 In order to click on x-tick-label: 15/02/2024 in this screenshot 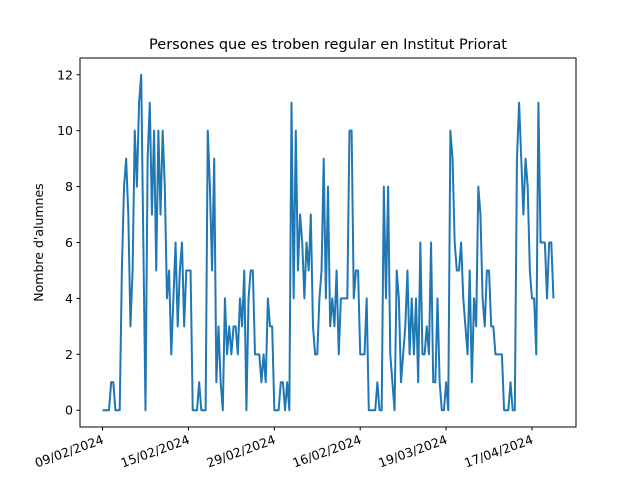, I will do `click(155, 451)`.